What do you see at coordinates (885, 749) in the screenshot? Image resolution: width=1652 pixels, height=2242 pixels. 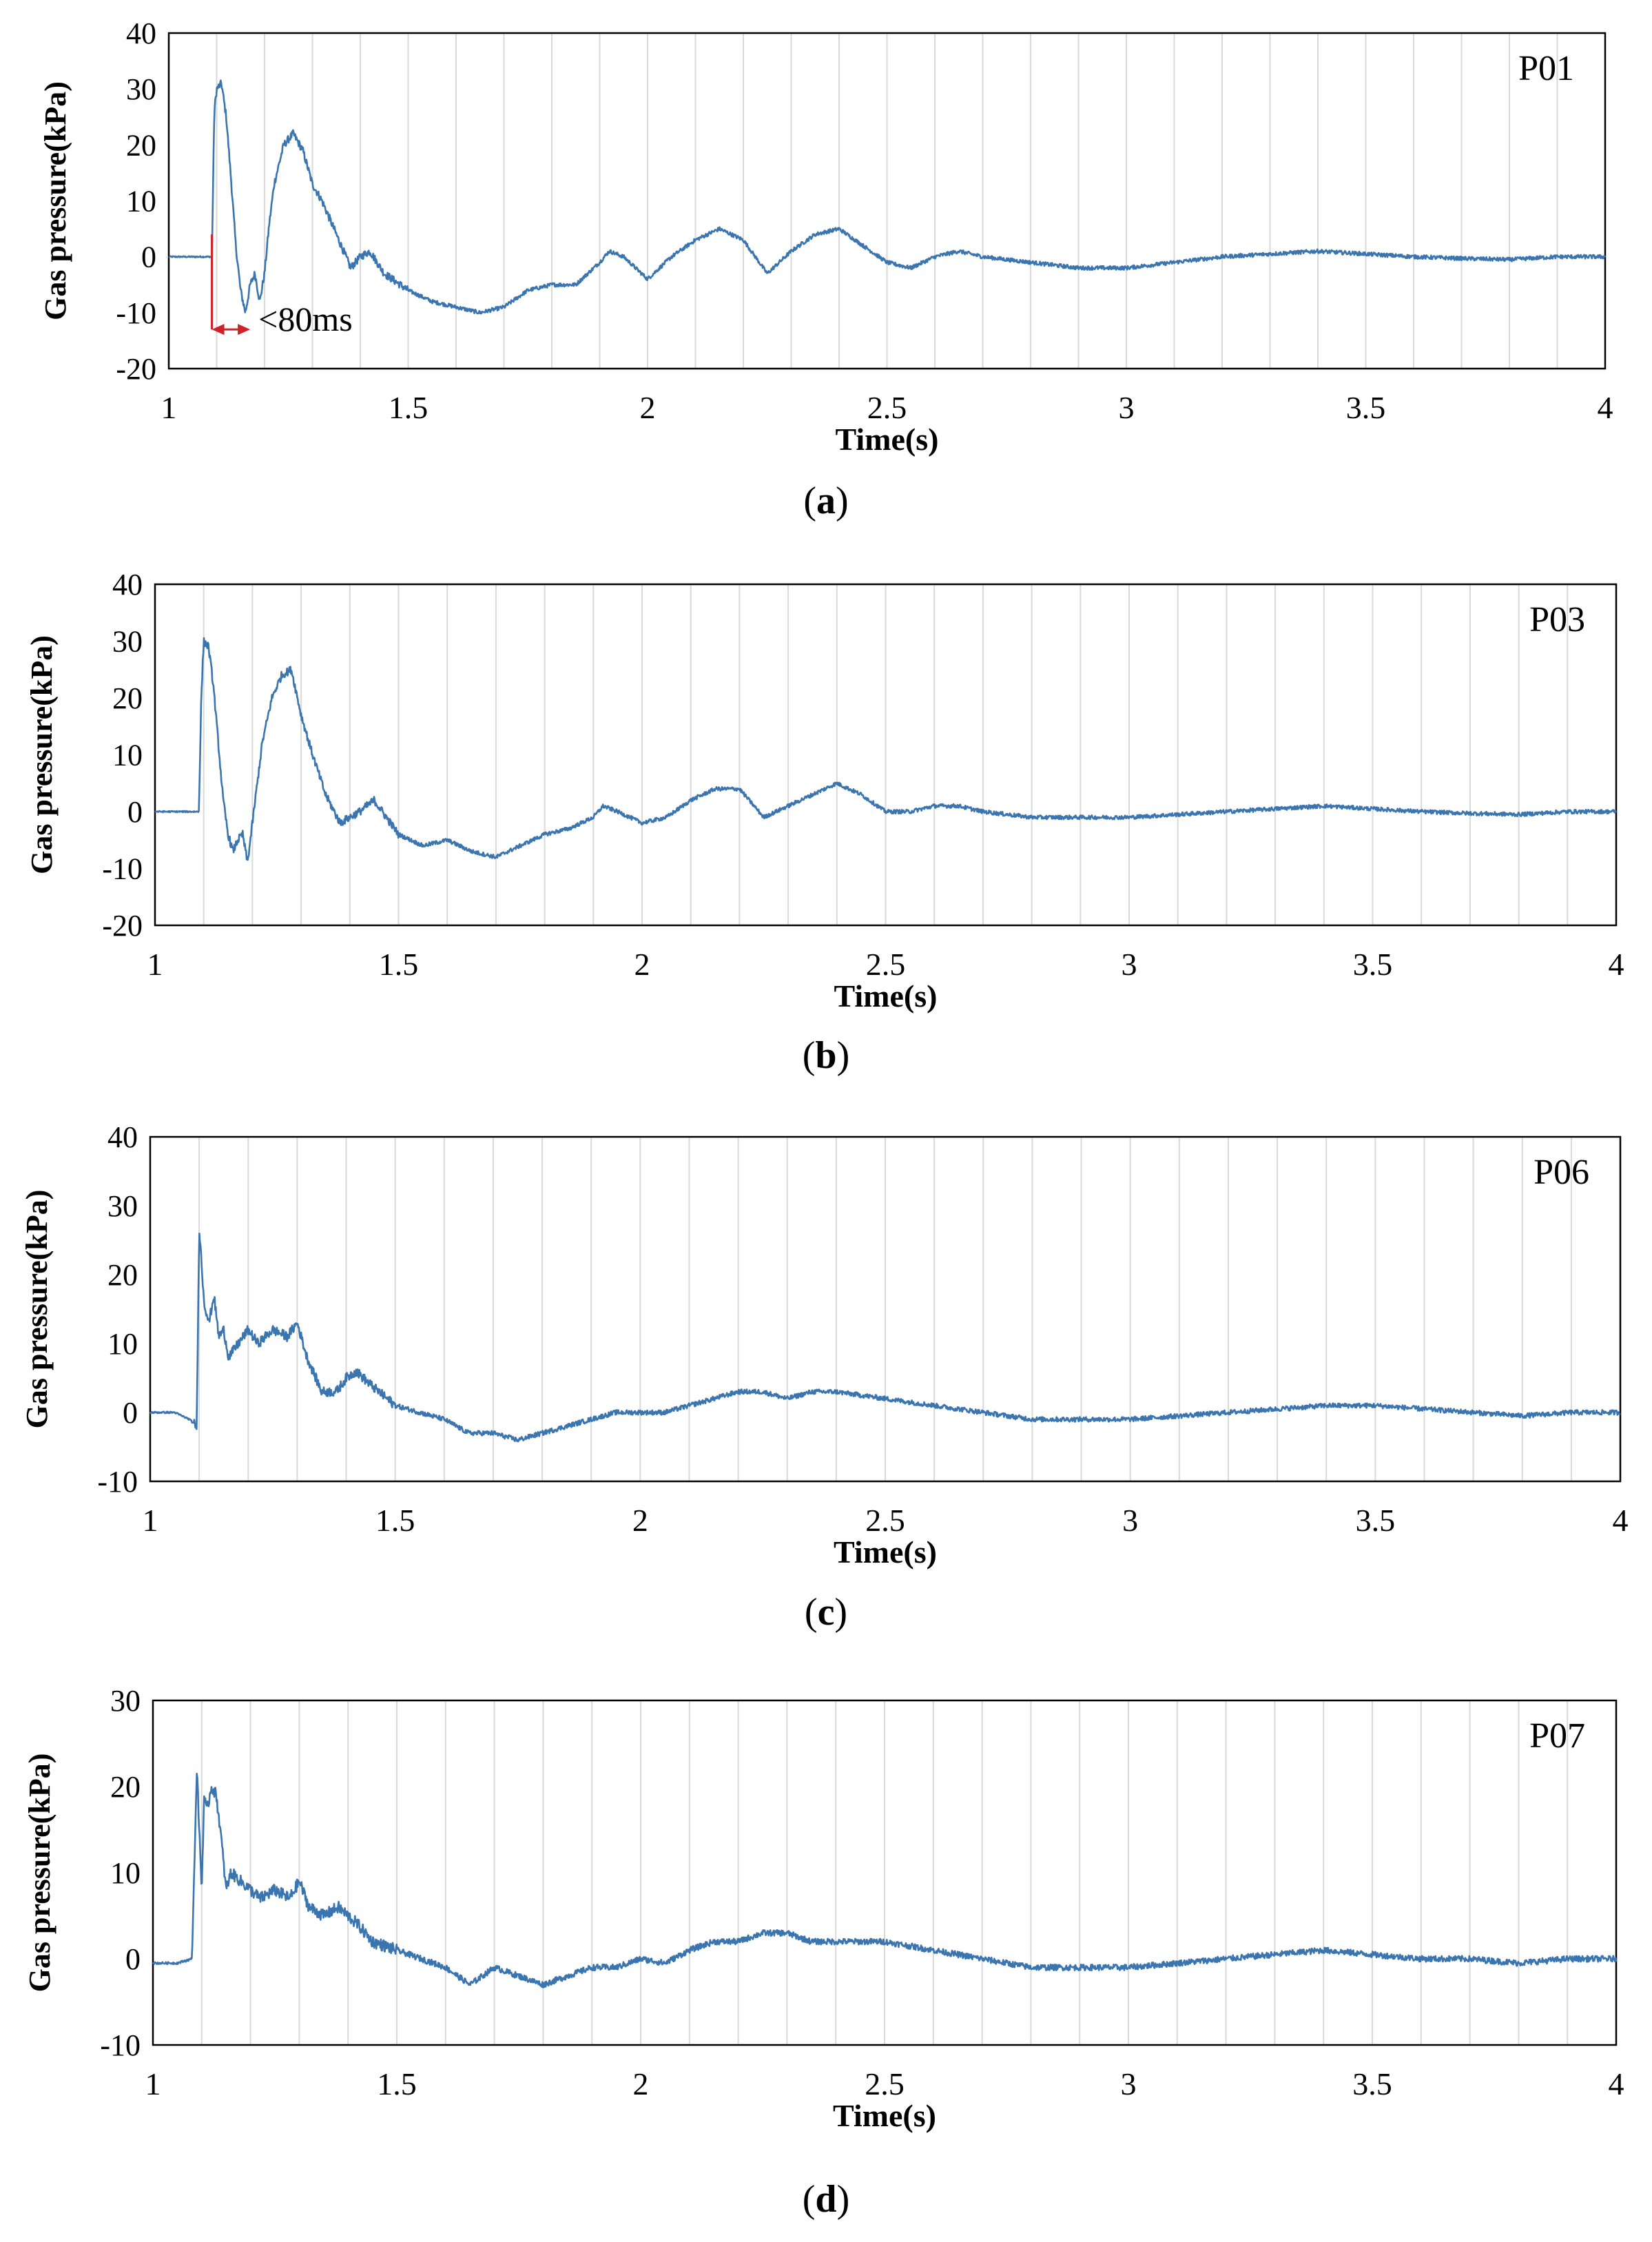 I see `data-line-P03` at bounding box center [885, 749].